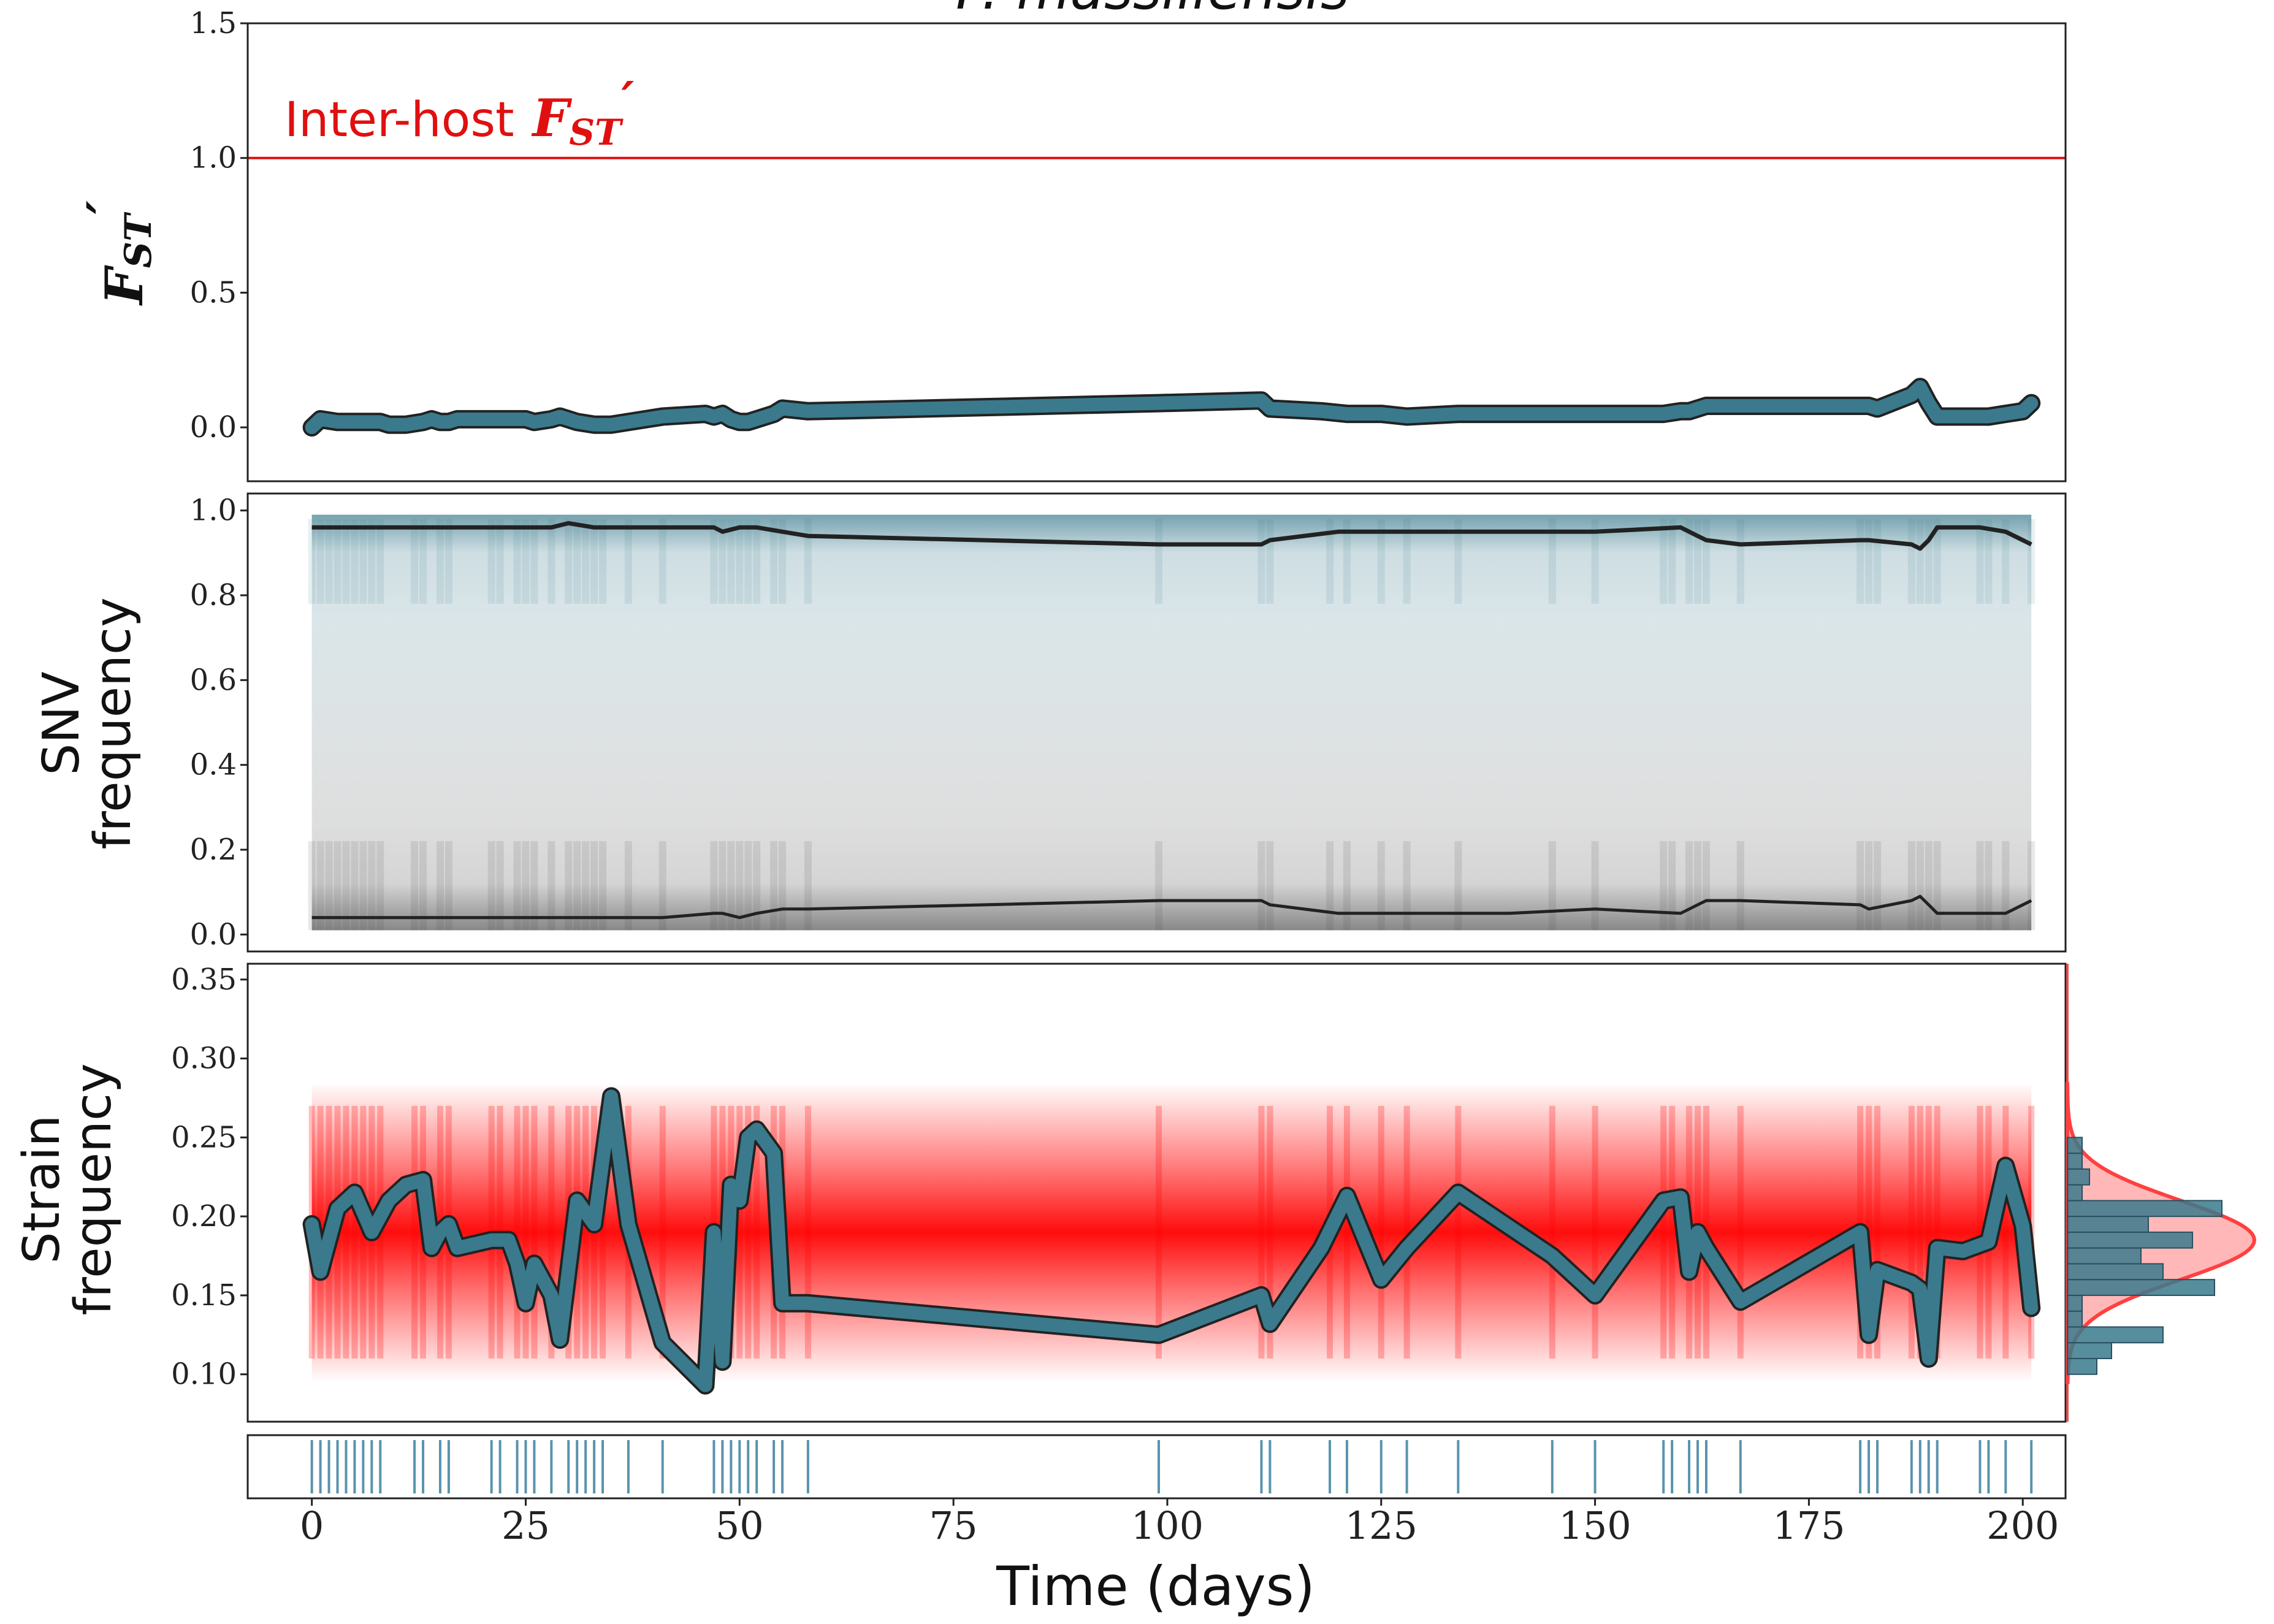 Image resolution: width=2274 pixels, height=1624 pixels. I want to click on fst-ylabel: FST′, so click(117, 253).